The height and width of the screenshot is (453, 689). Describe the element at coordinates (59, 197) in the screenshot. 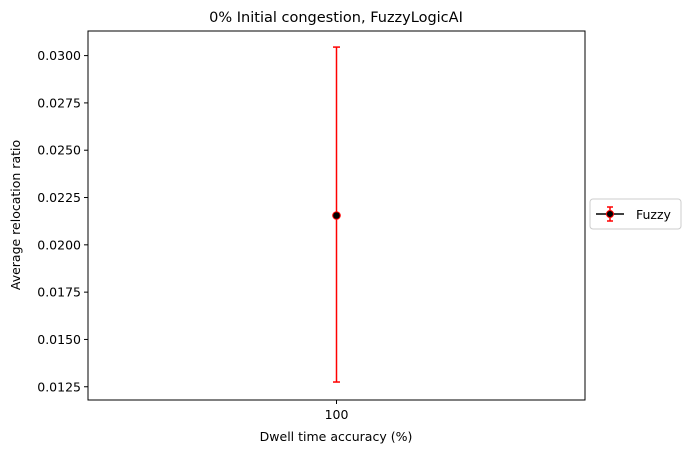

I see `y-tick-label: 0.0225` at that location.